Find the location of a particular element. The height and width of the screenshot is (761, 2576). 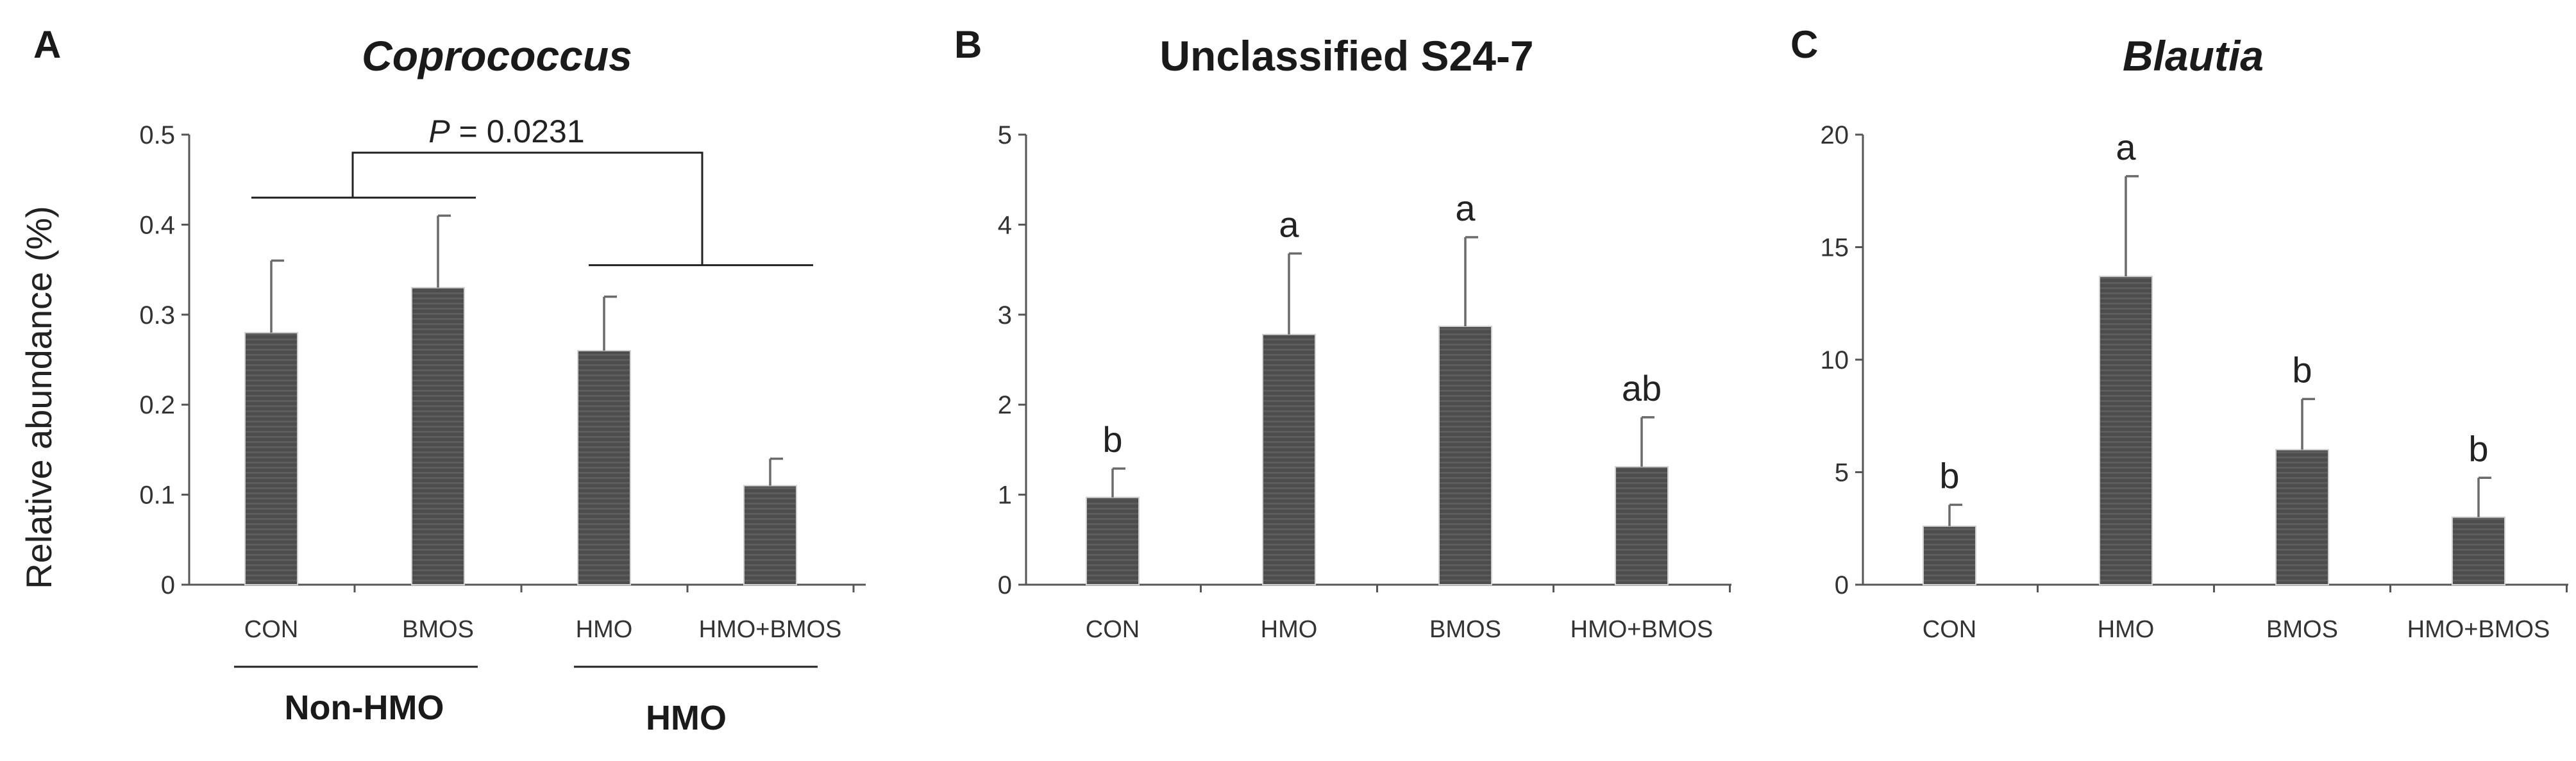

group-label-non-hmo: Non-HMO is located at coordinates (364, 708).